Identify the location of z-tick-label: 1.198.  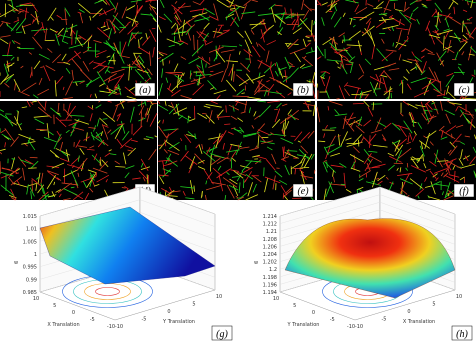
(270, 278).